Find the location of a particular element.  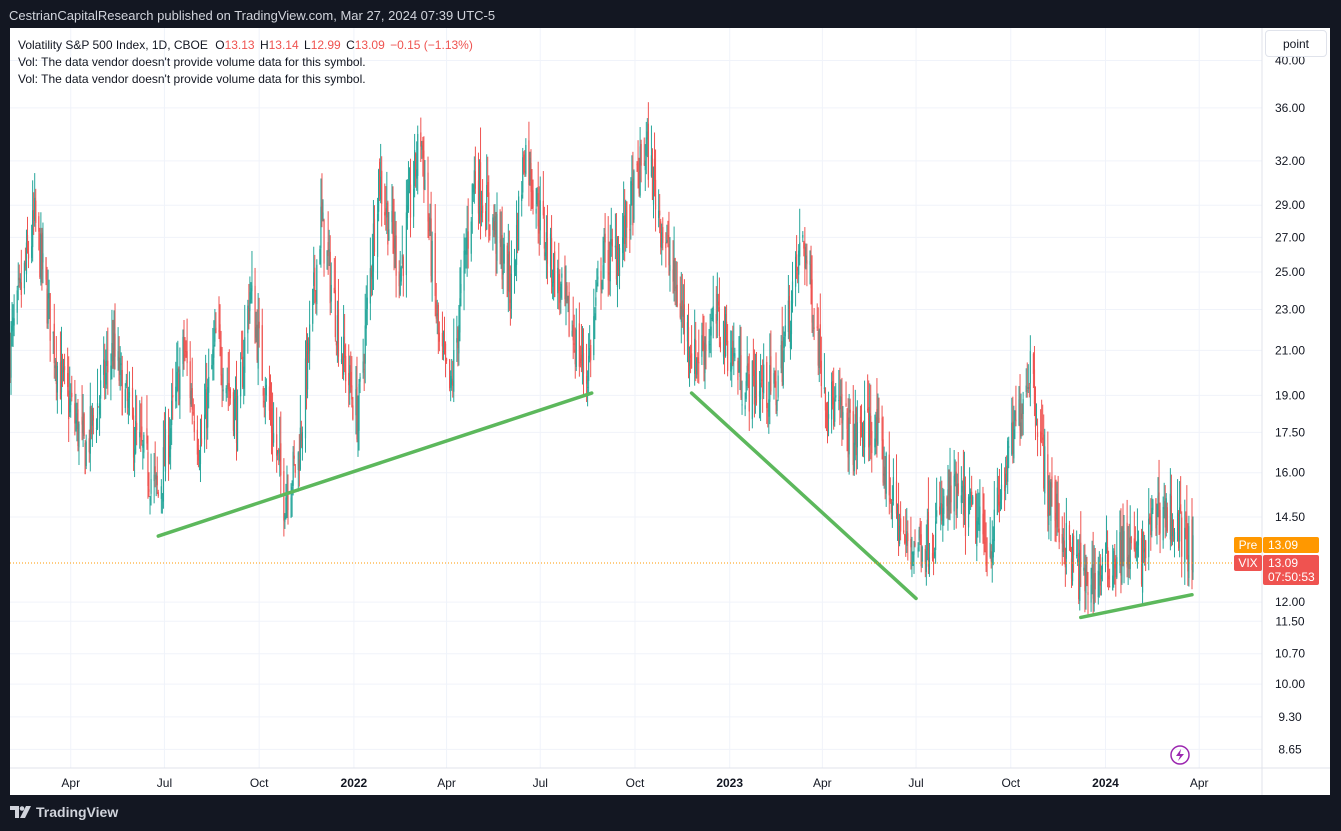

price-tick-label: 25.00 is located at coordinates (1290, 272).